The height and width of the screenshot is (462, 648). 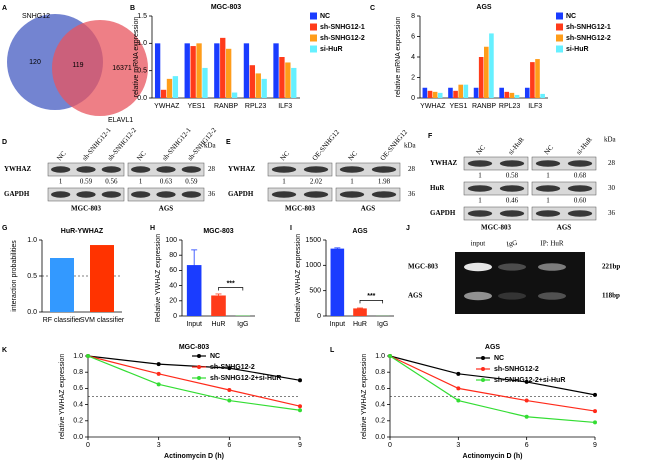 I want to click on x-tick-label: 9, so click(x=300, y=445).